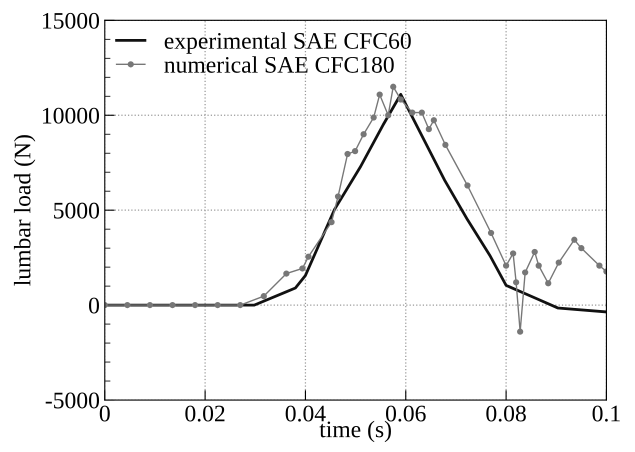 This screenshot has height=452, width=635. Describe the element at coordinates (94, 306) in the screenshot. I see `y-tick-label: 0` at that location.